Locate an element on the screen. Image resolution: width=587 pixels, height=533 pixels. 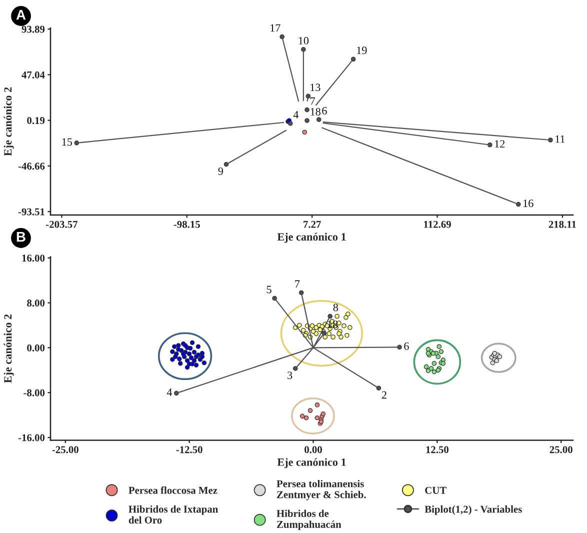
annotation: 2 is located at coordinates (384, 395).